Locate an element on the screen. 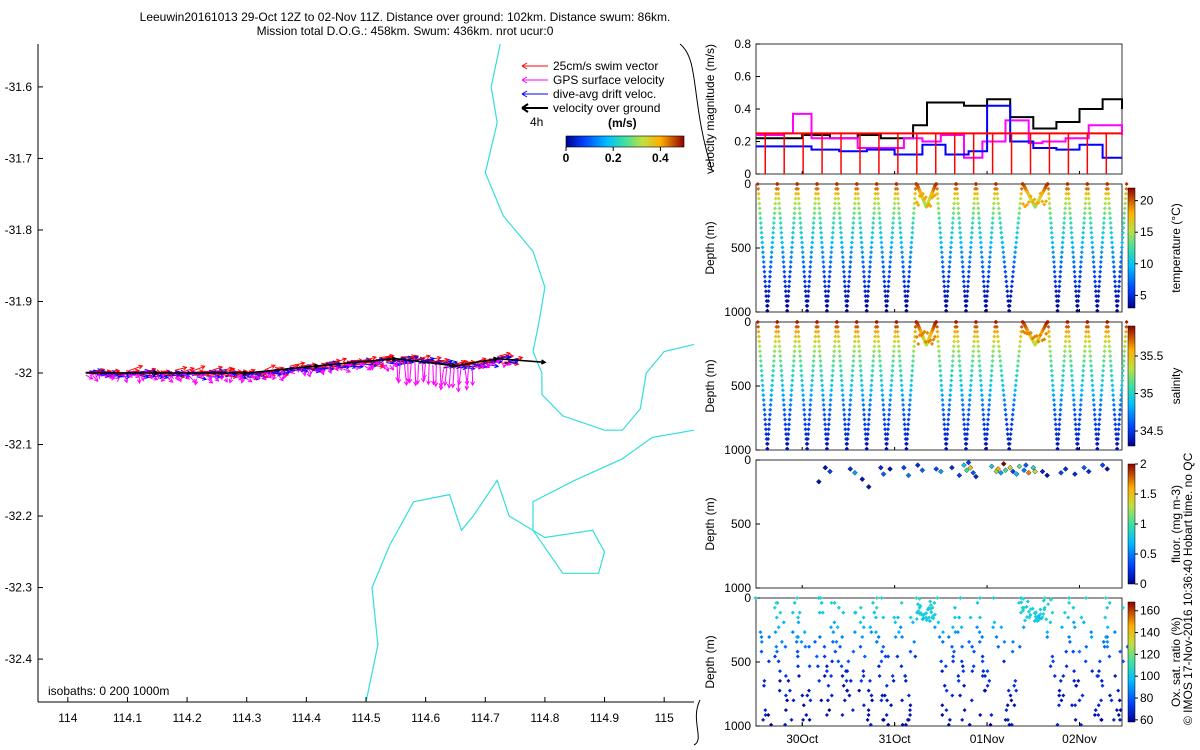 The image size is (1200, 750). swim-vector-head is located at coordinates (521, 358).